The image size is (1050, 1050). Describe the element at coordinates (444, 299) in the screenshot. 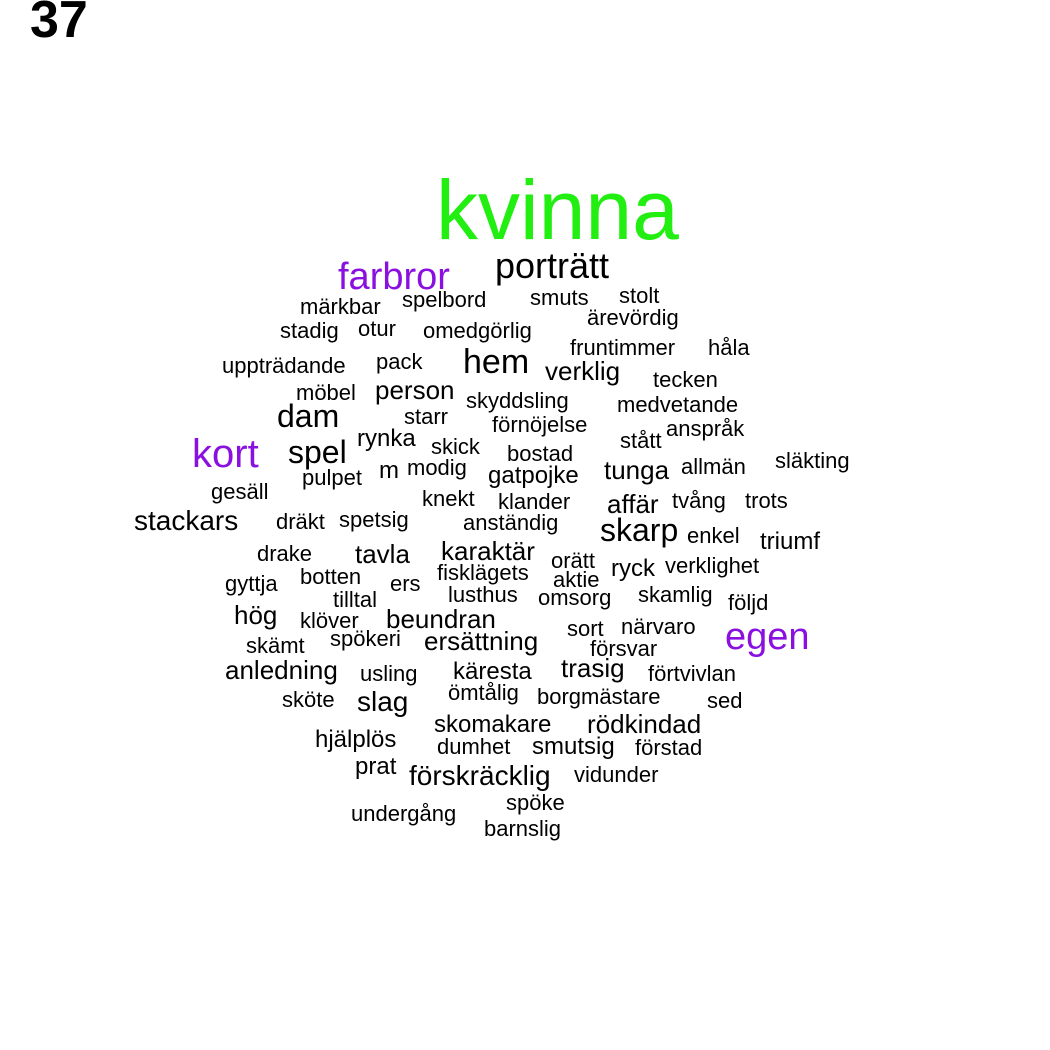

I see `cloud-word-spelbord: spelbord` at that location.